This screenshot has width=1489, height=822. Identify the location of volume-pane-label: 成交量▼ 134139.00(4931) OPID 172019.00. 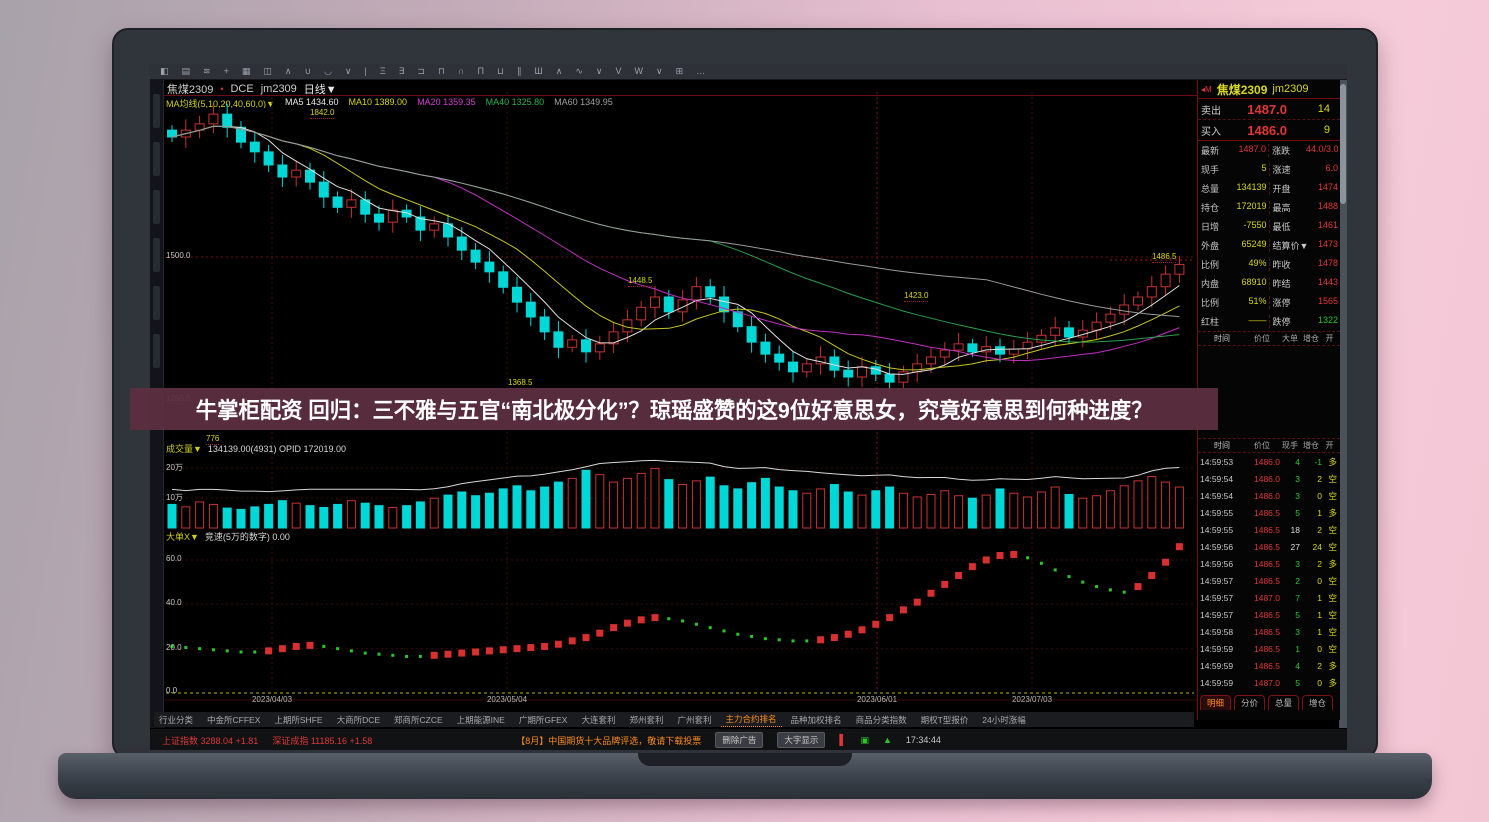
(256, 449).